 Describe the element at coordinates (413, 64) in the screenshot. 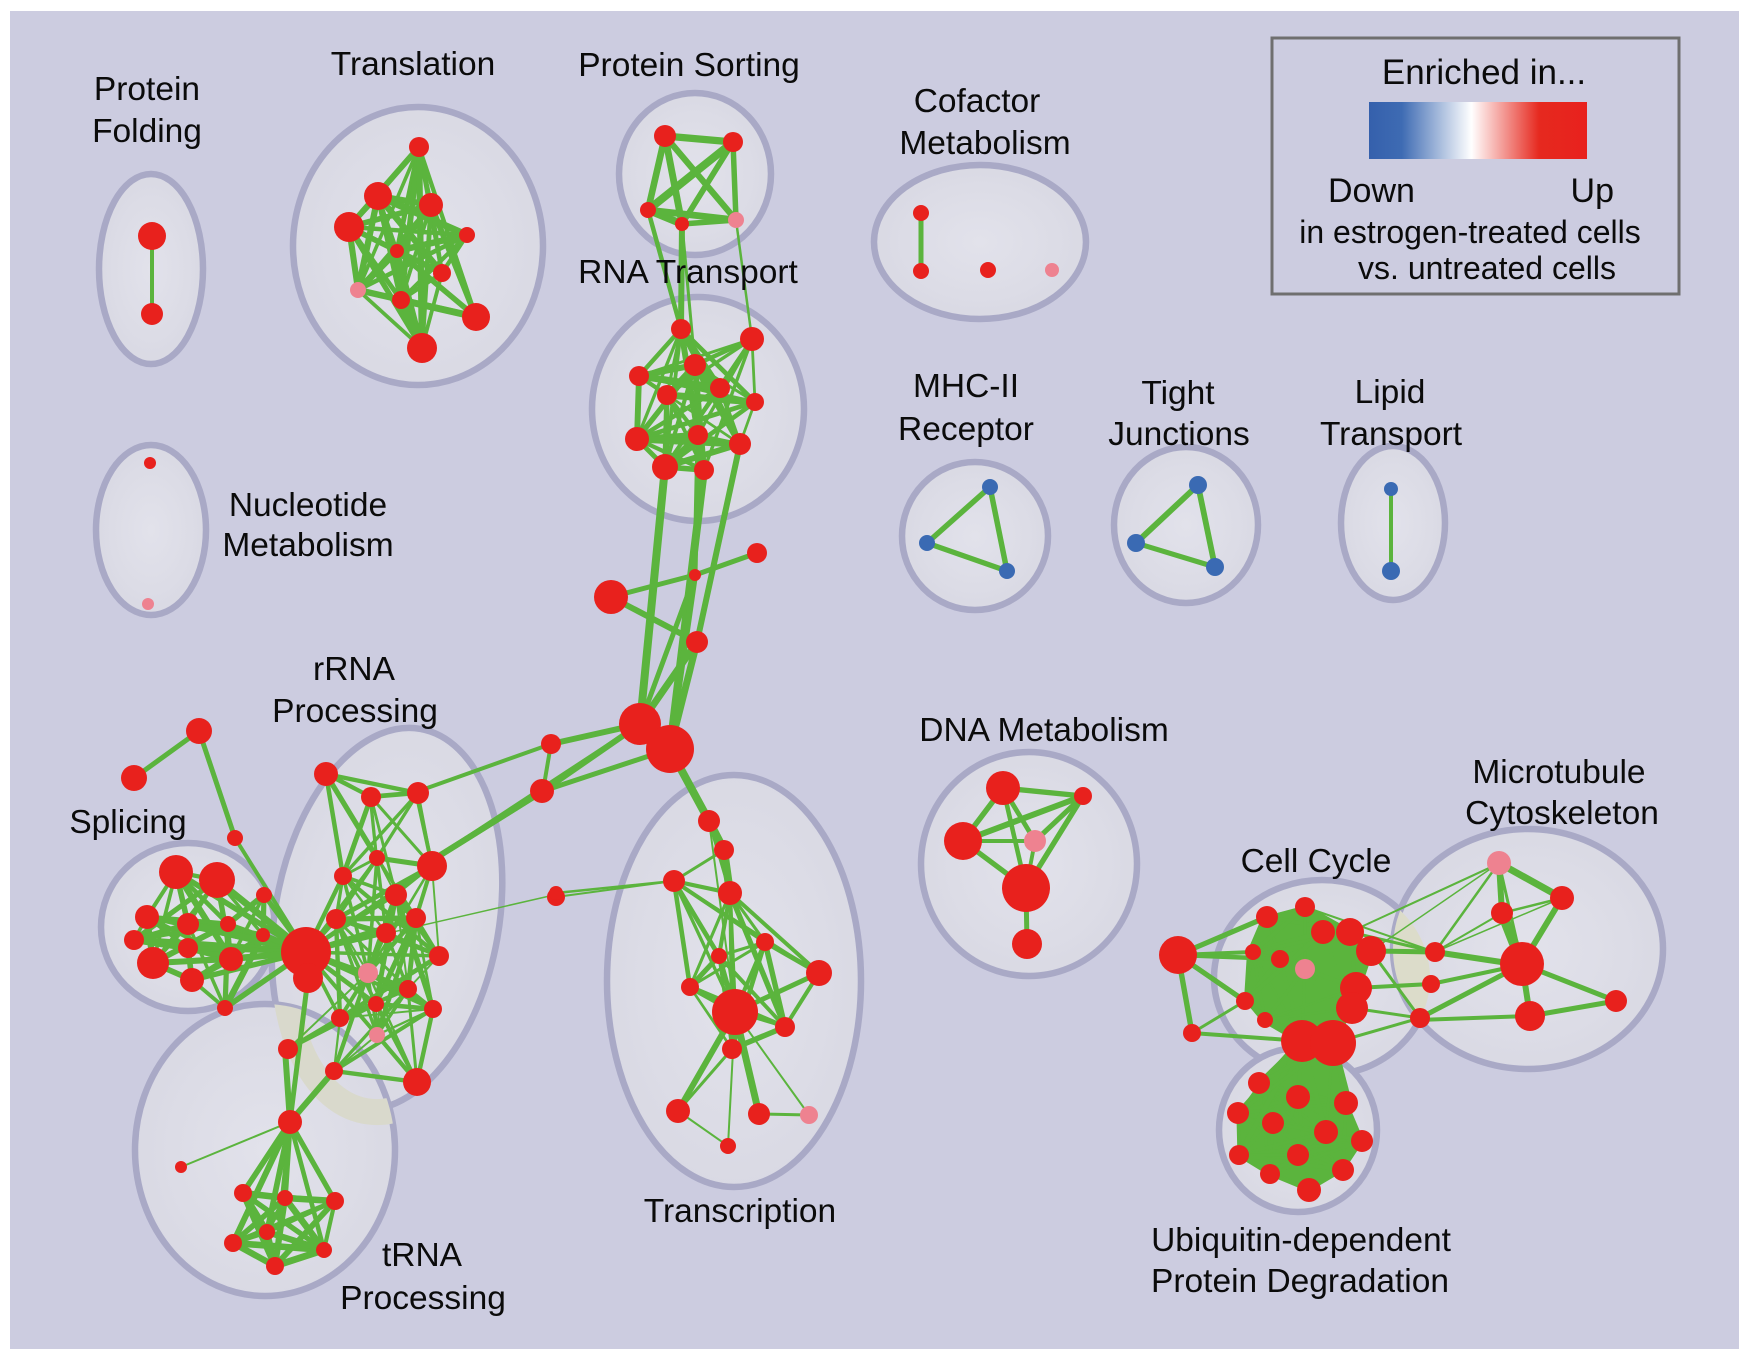

I see `svg-text: Translation` at that location.